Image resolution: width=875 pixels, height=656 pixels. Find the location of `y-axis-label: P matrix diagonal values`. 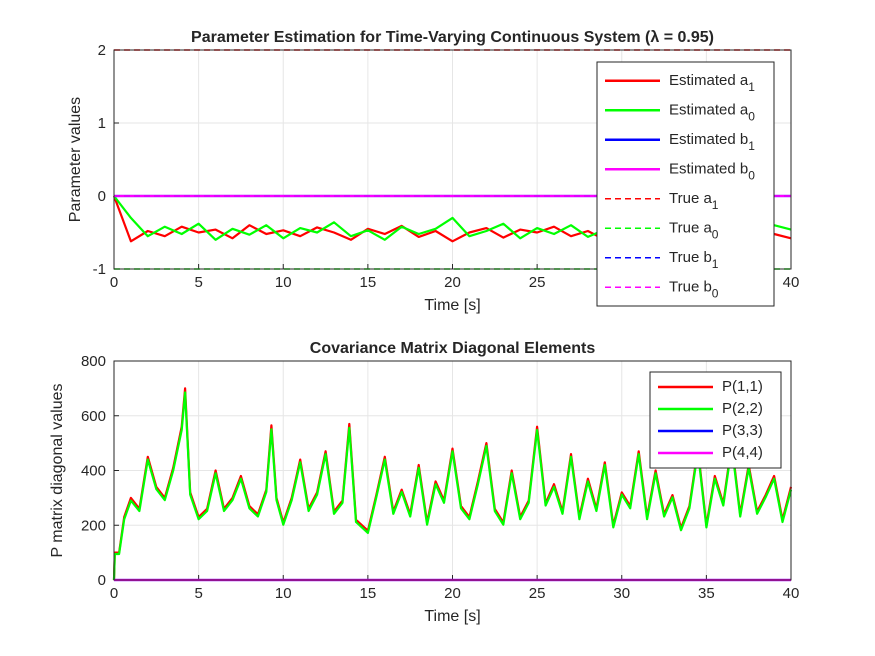

y-axis-label: P matrix diagonal values is located at coordinates (57, 470).